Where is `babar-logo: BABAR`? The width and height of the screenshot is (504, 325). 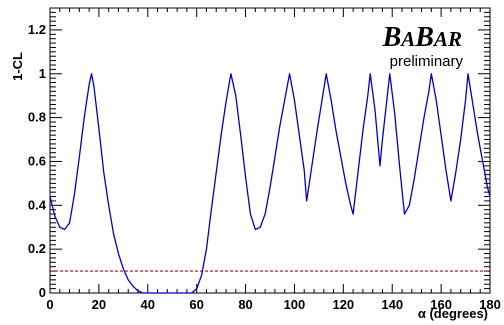 babar-logo: BABAR is located at coordinates (422, 37).